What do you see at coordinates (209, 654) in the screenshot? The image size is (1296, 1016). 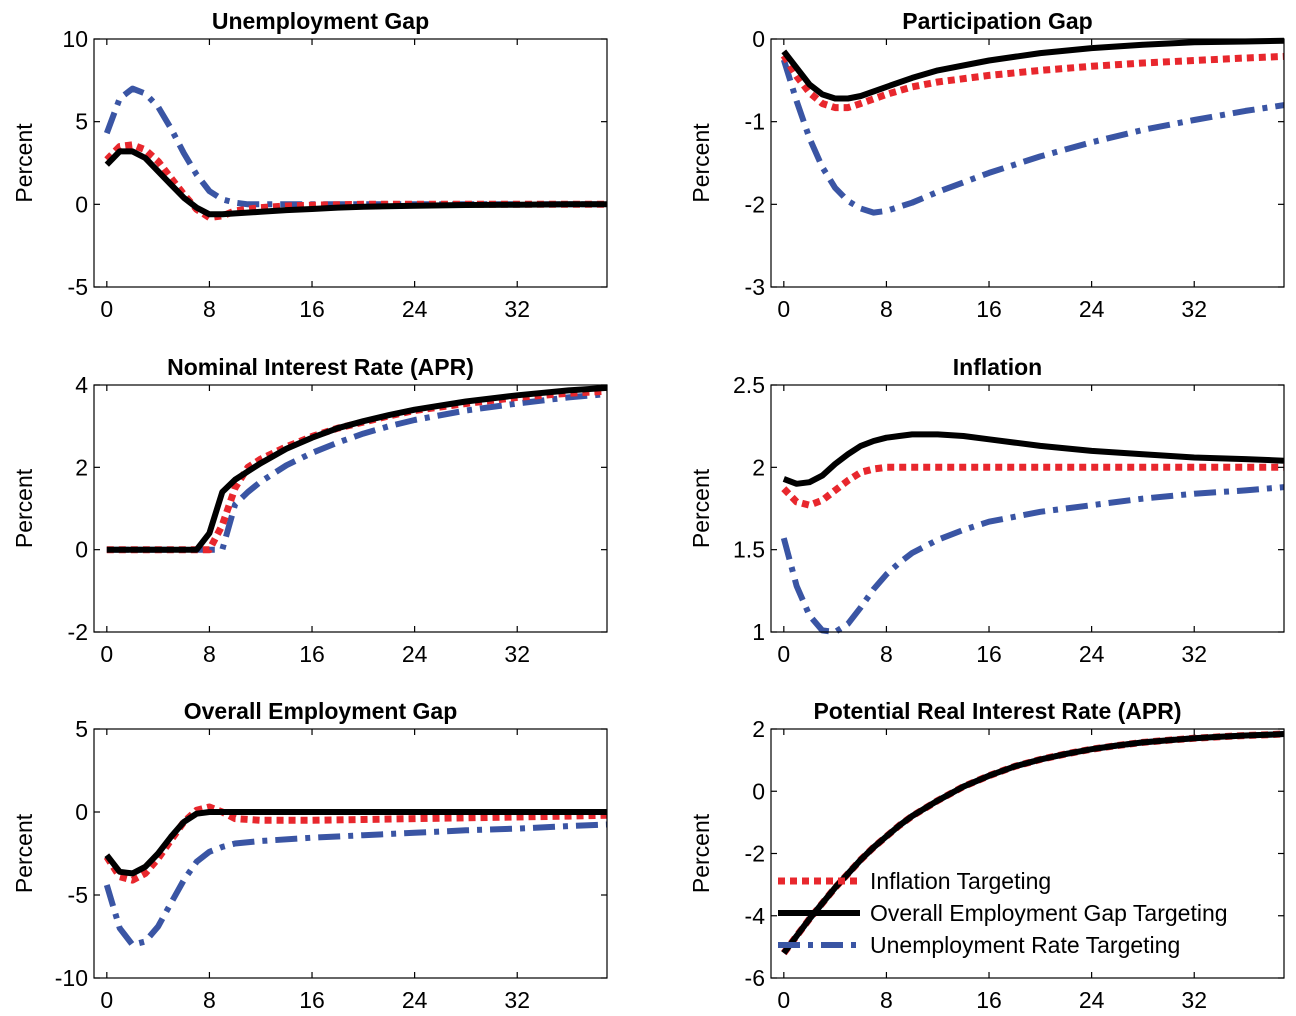 I see `panel-3-xtick-label: 8` at bounding box center [209, 654].